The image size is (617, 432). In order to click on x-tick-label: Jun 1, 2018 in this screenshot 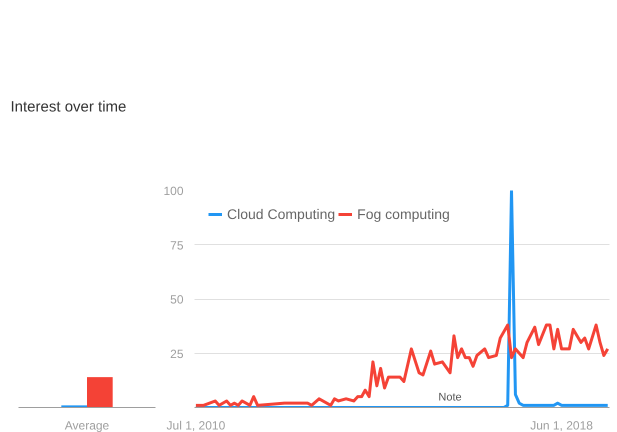, I will do `click(562, 425)`.